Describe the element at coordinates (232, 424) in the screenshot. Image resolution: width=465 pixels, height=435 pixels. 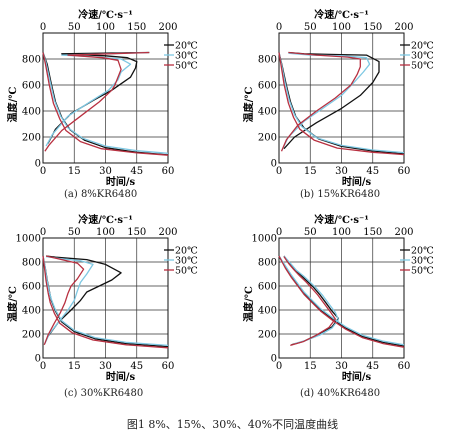
I see `figure-caption: 图1 8%、15%、30%、40%不同温度曲线` at that location.